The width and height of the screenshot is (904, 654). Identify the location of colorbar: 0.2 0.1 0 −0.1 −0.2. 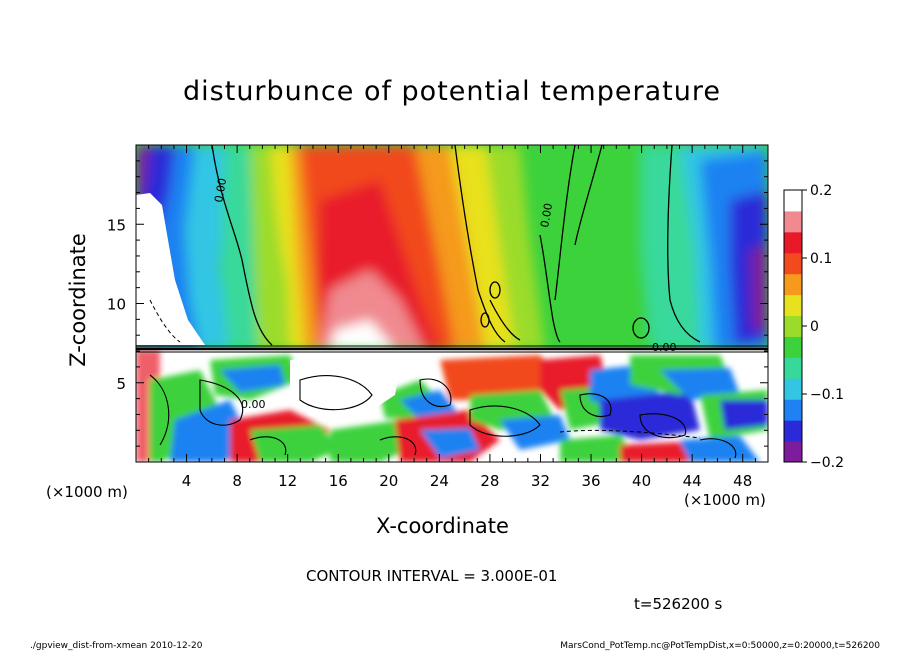
(813, 327).